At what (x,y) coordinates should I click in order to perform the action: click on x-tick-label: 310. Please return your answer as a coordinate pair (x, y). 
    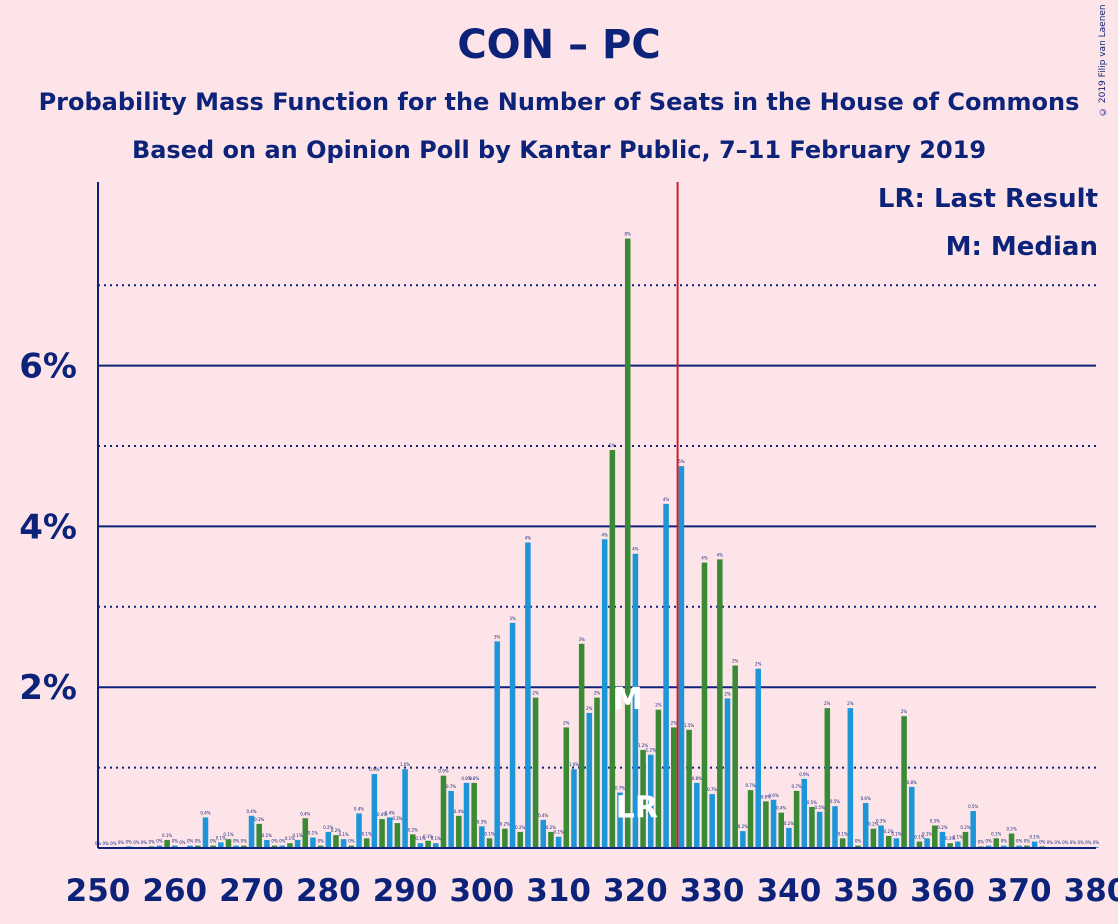
    Looking at the image, I should click on (558, 891).